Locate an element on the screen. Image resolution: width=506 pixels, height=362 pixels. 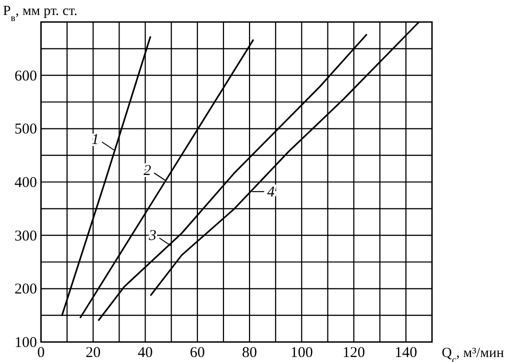
x-tick-label: 140 is located at coordinates (406, 353).